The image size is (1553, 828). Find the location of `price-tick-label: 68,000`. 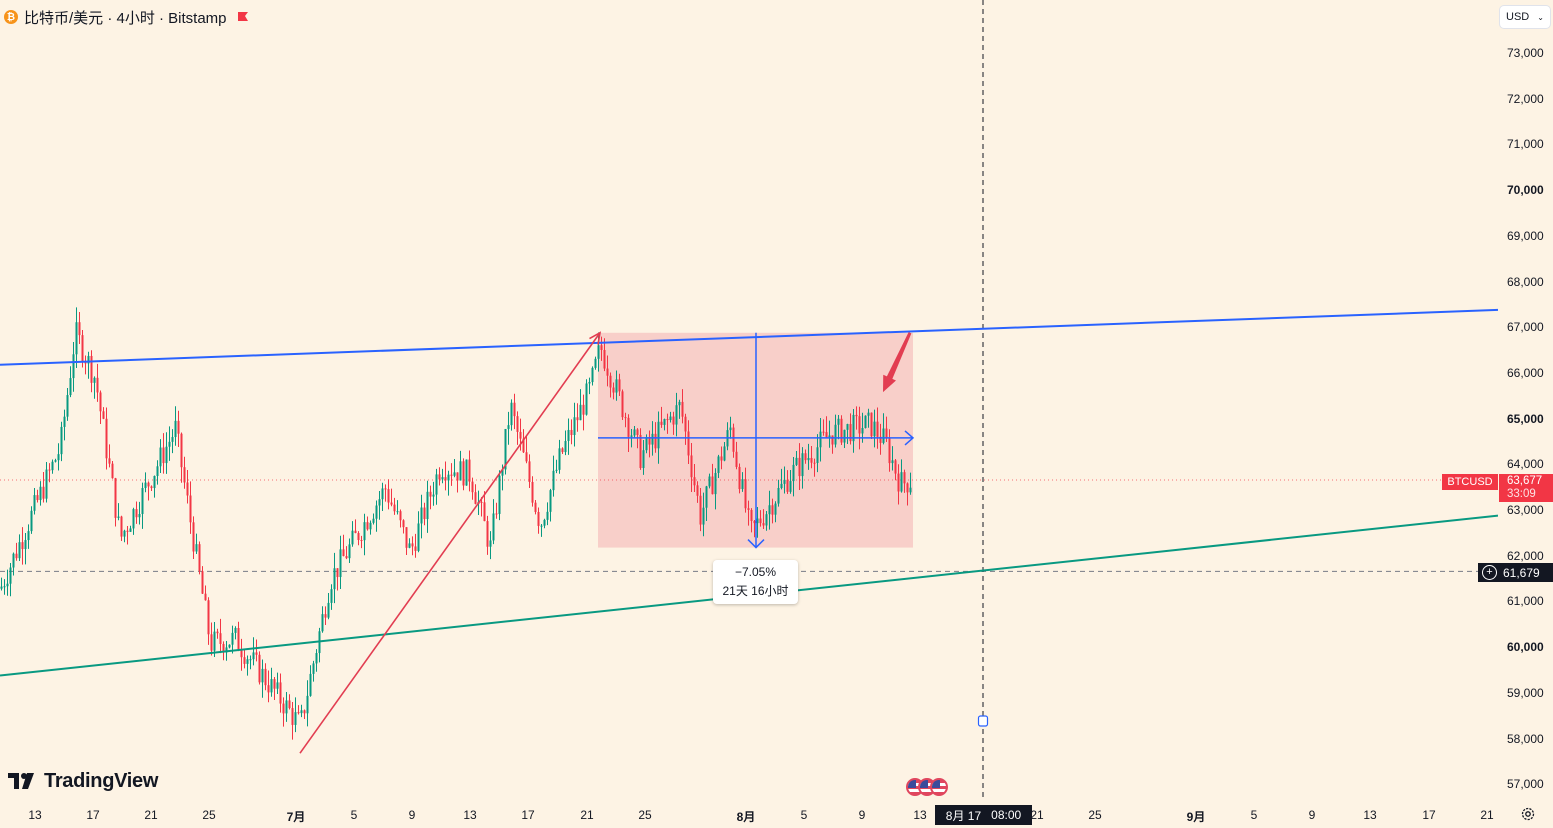

price-tick-label: 68,000 is located at coordinates (1525, 281).